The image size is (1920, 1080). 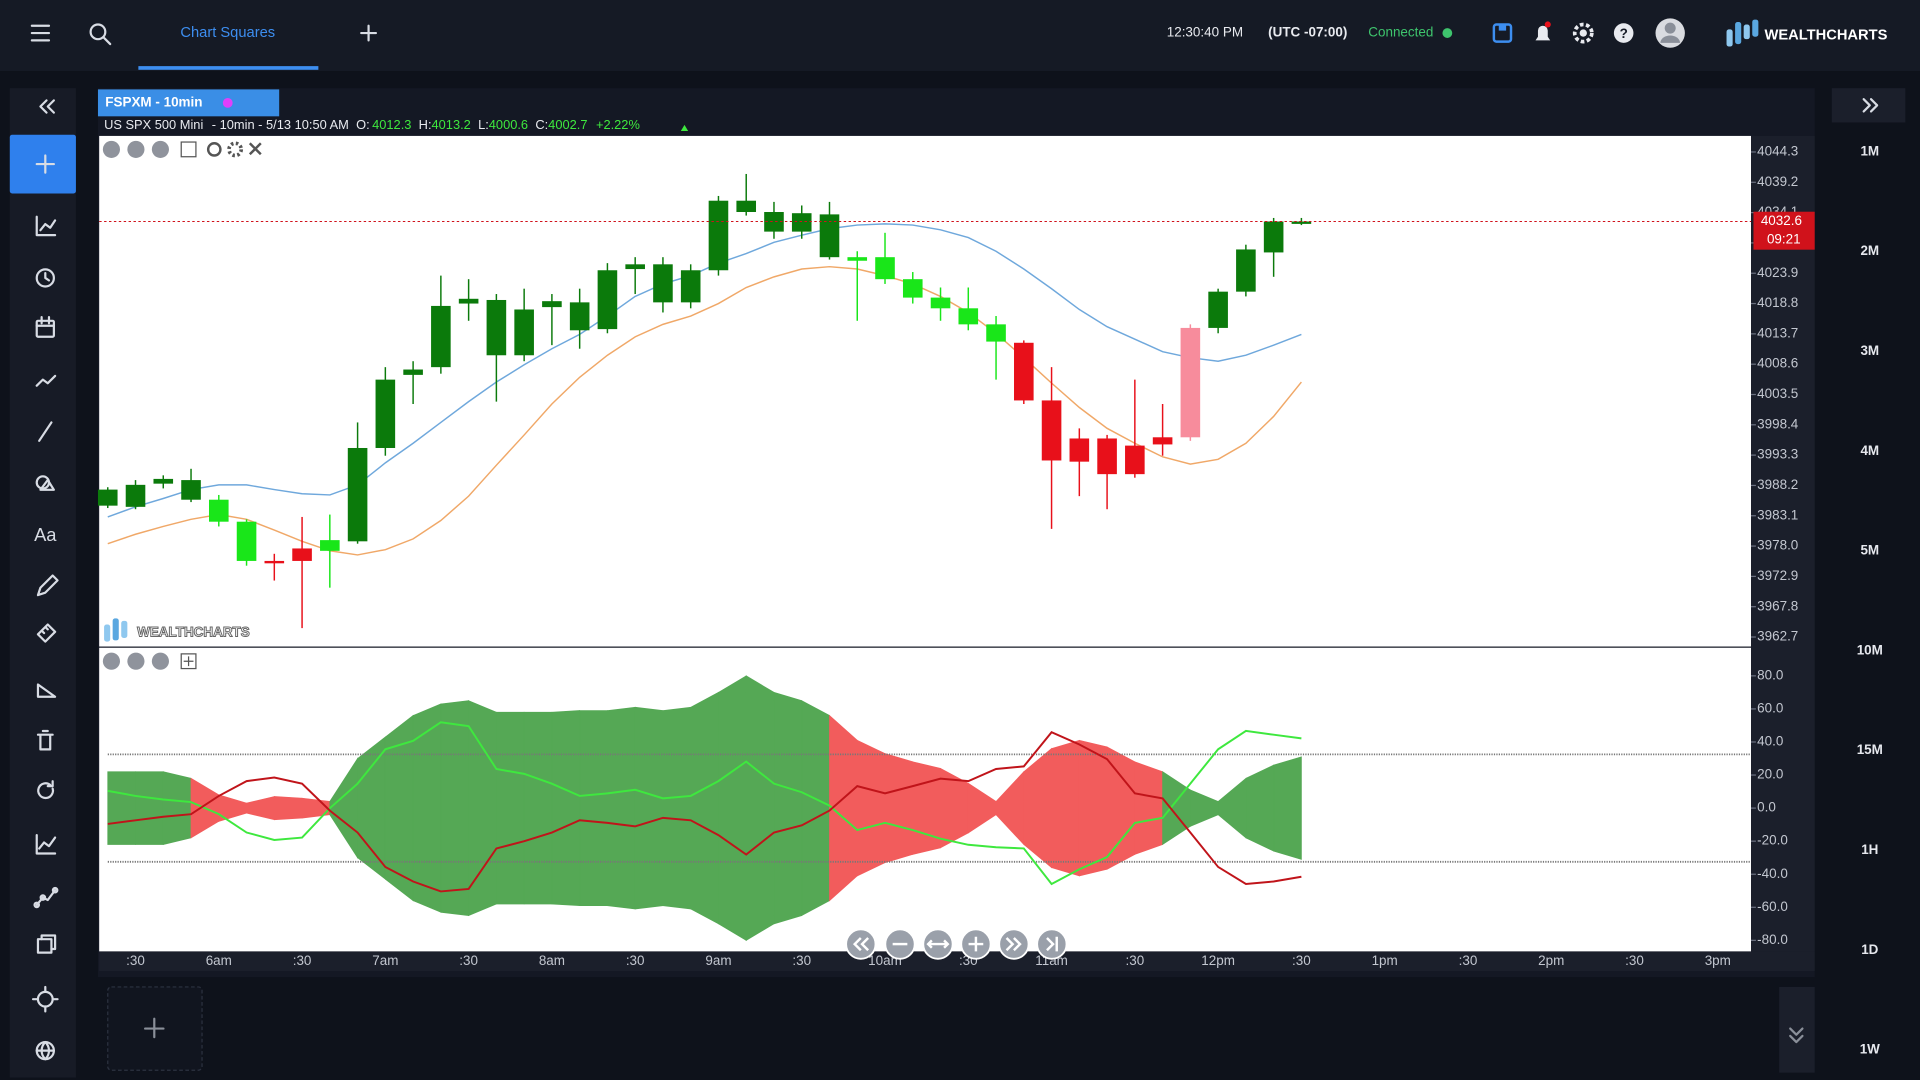 What do you see at coordinates (1777, 181) in the screenshot?
I see `y-tick-label: 4039.2` at bounding box center [1777, 181].